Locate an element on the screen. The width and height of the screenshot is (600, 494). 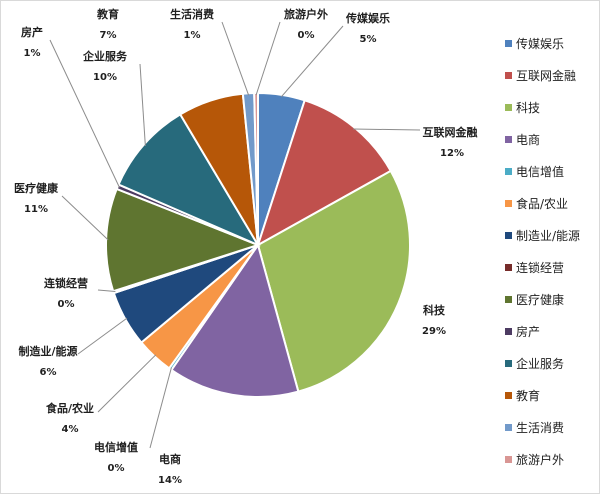
legend-label: 食品/农业 is located at coordinates (542, 203).